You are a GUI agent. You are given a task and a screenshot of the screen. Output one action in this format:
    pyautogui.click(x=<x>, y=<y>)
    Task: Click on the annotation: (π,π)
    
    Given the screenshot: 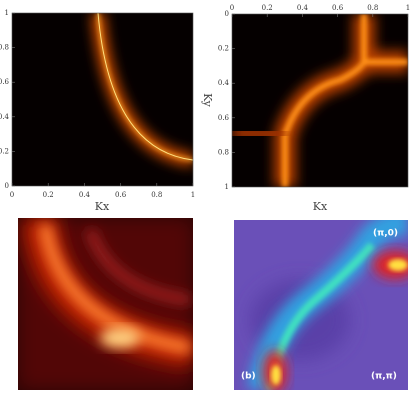 What is the action you would take?
    pyautogui.click(x=384, y=377)
    